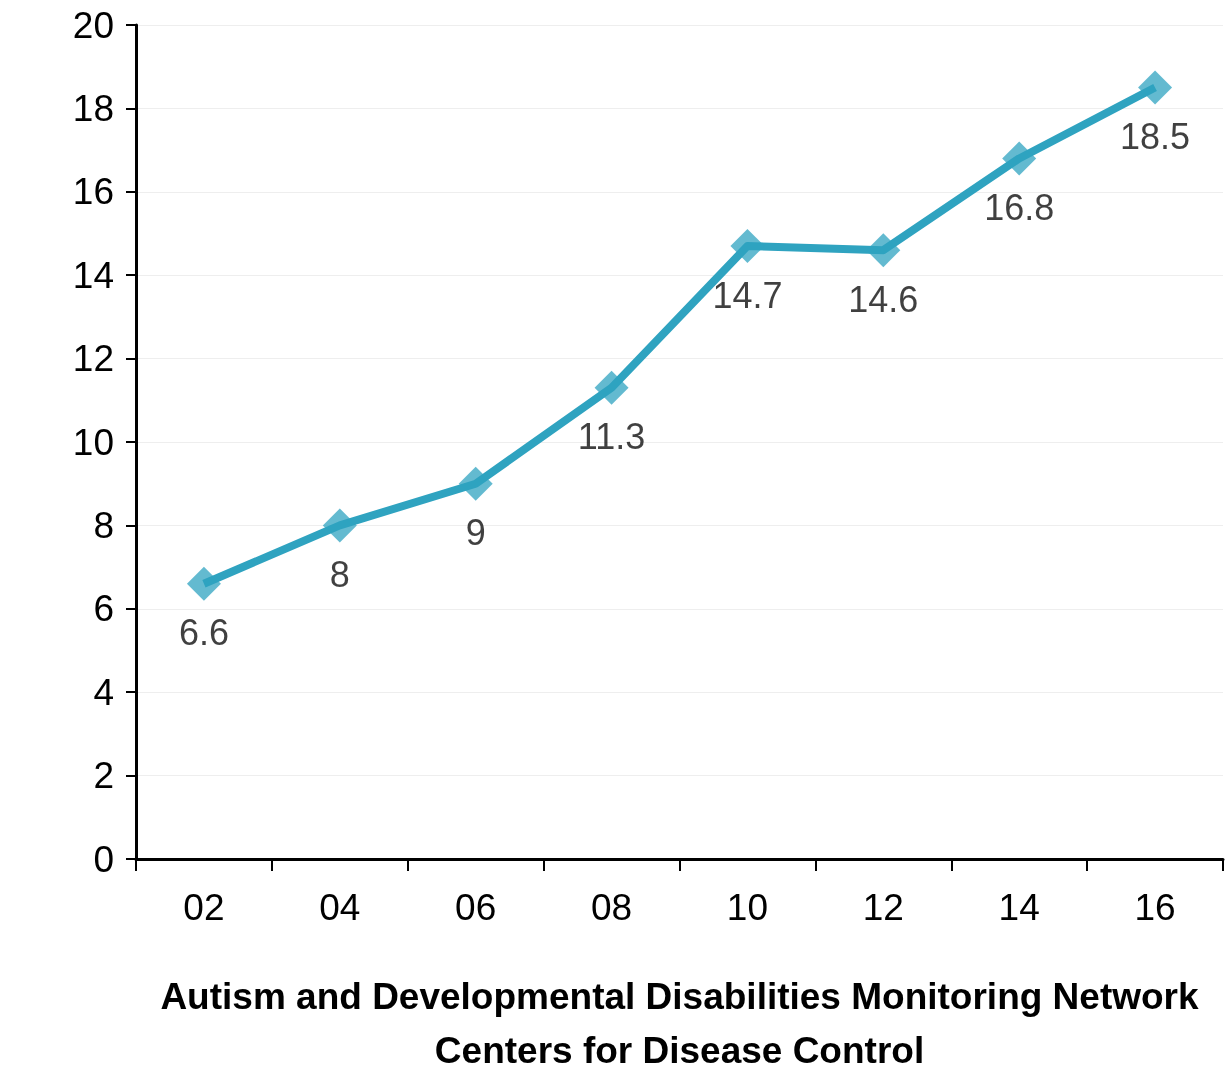 The height and width of the screenshot is (1082, 1229). I want to click on data-label: 18.5, so click(1155, 137).